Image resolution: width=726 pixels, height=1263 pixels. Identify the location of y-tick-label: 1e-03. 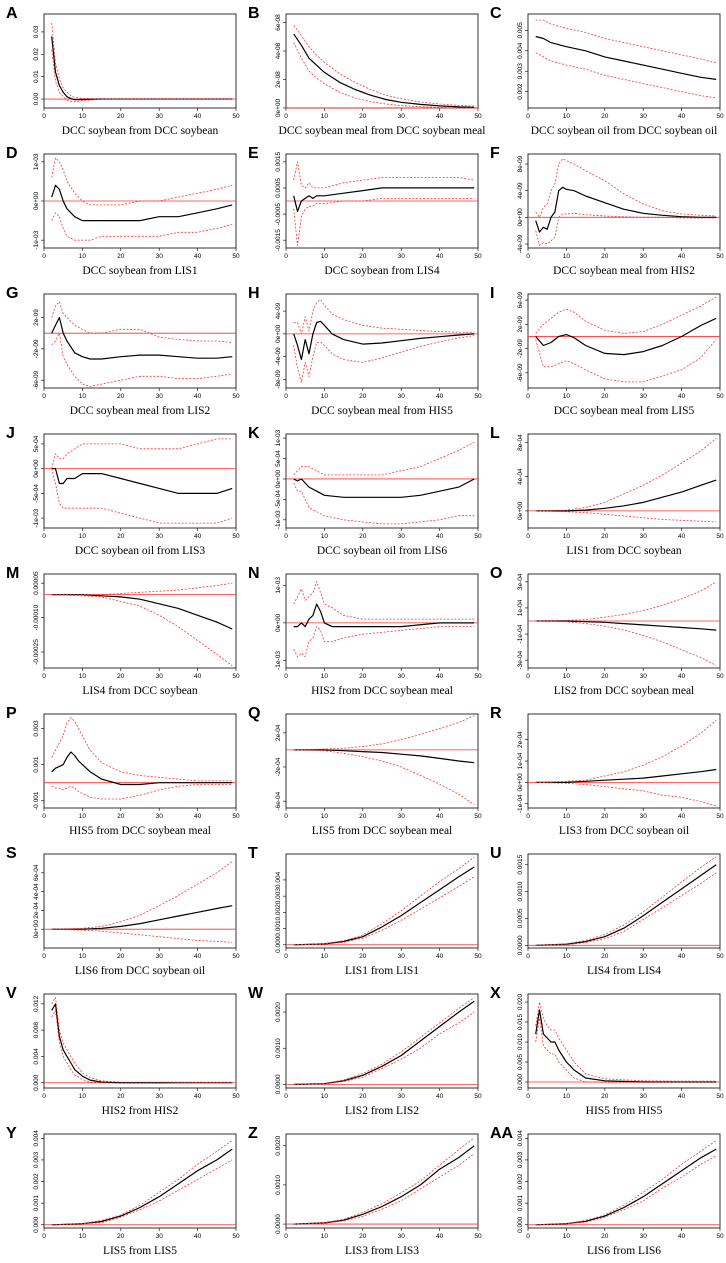
(36, 161).